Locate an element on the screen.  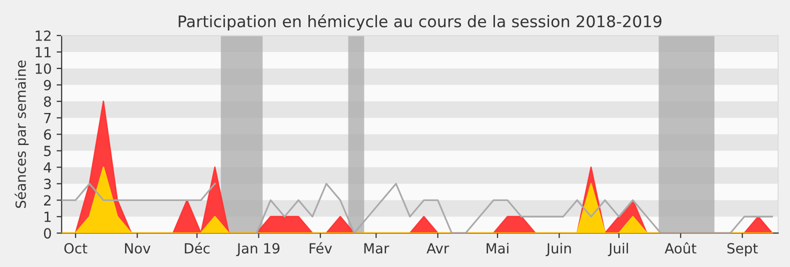
x-tick-label: Nov is located at coordinates (137, 248).